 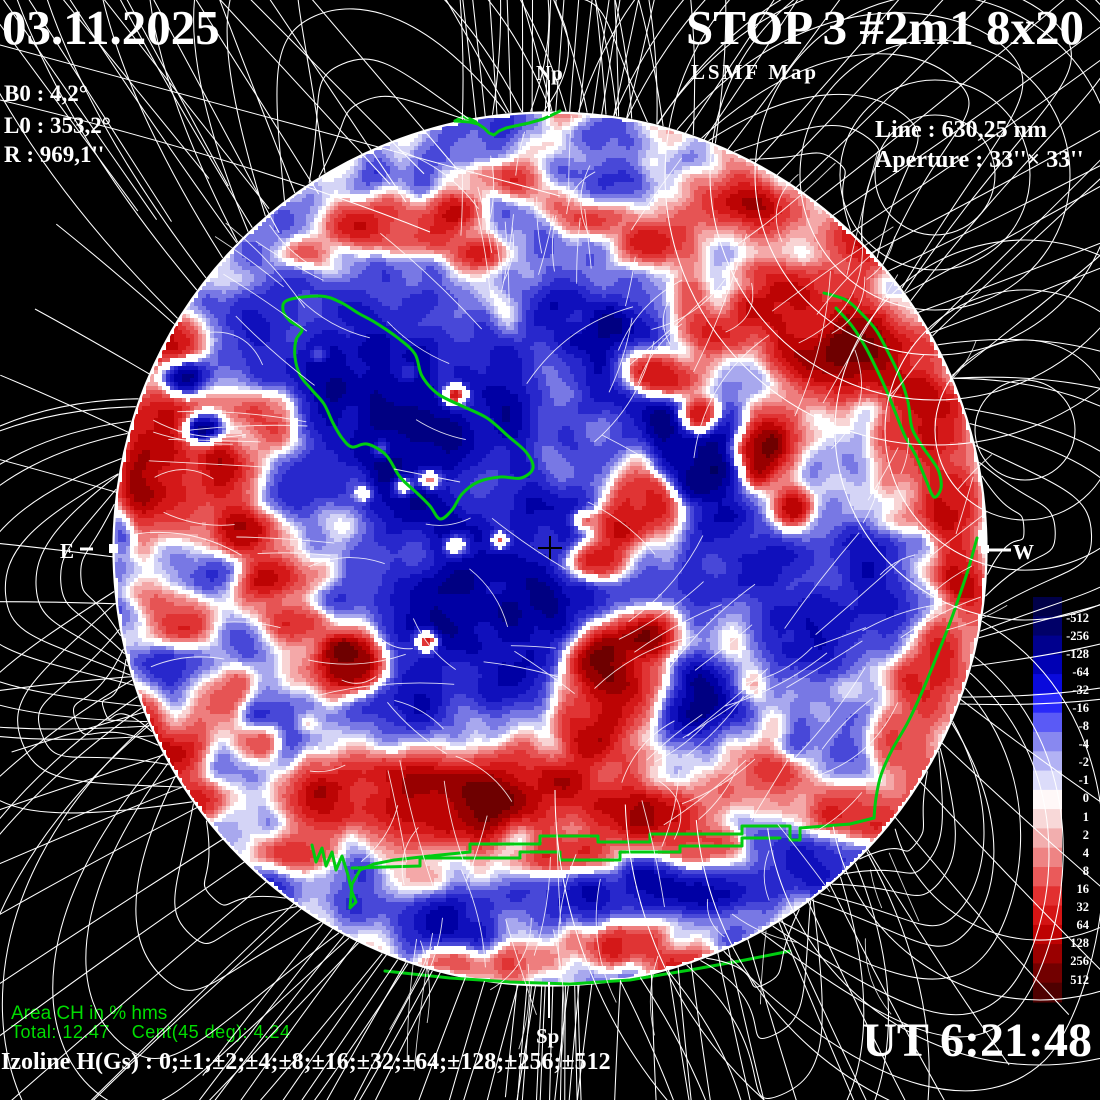 What do you see at coordinates (57, 125) in the screenshot?
I see `svg-text: L0 : 353,2°` at bounding box center [57, 125].